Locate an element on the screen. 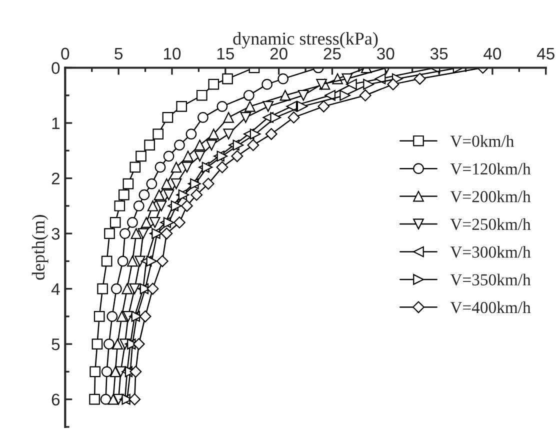 Image resolution: width=557 pixels, height=437 pixels. y-tick-label: 2 is located at coordinates (56, 178).